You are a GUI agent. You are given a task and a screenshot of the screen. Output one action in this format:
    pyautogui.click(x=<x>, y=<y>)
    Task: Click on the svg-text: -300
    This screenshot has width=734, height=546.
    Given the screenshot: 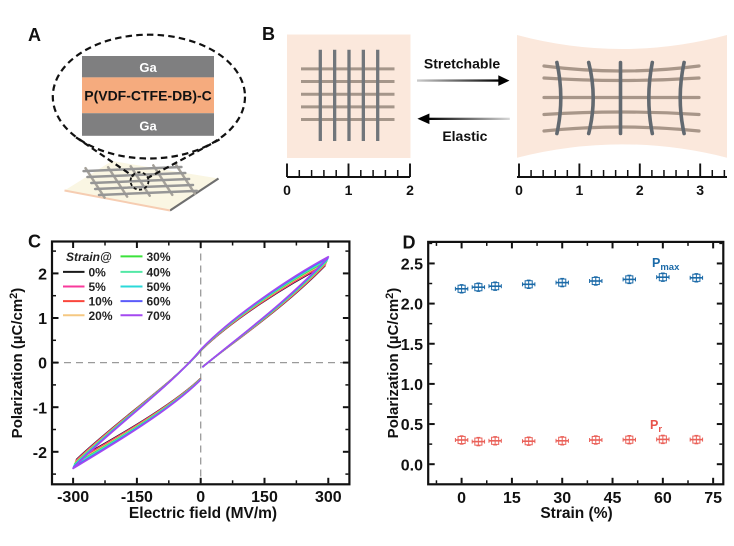 What is the action you would take?
    pyautogui.click(x=73, y=497)
    